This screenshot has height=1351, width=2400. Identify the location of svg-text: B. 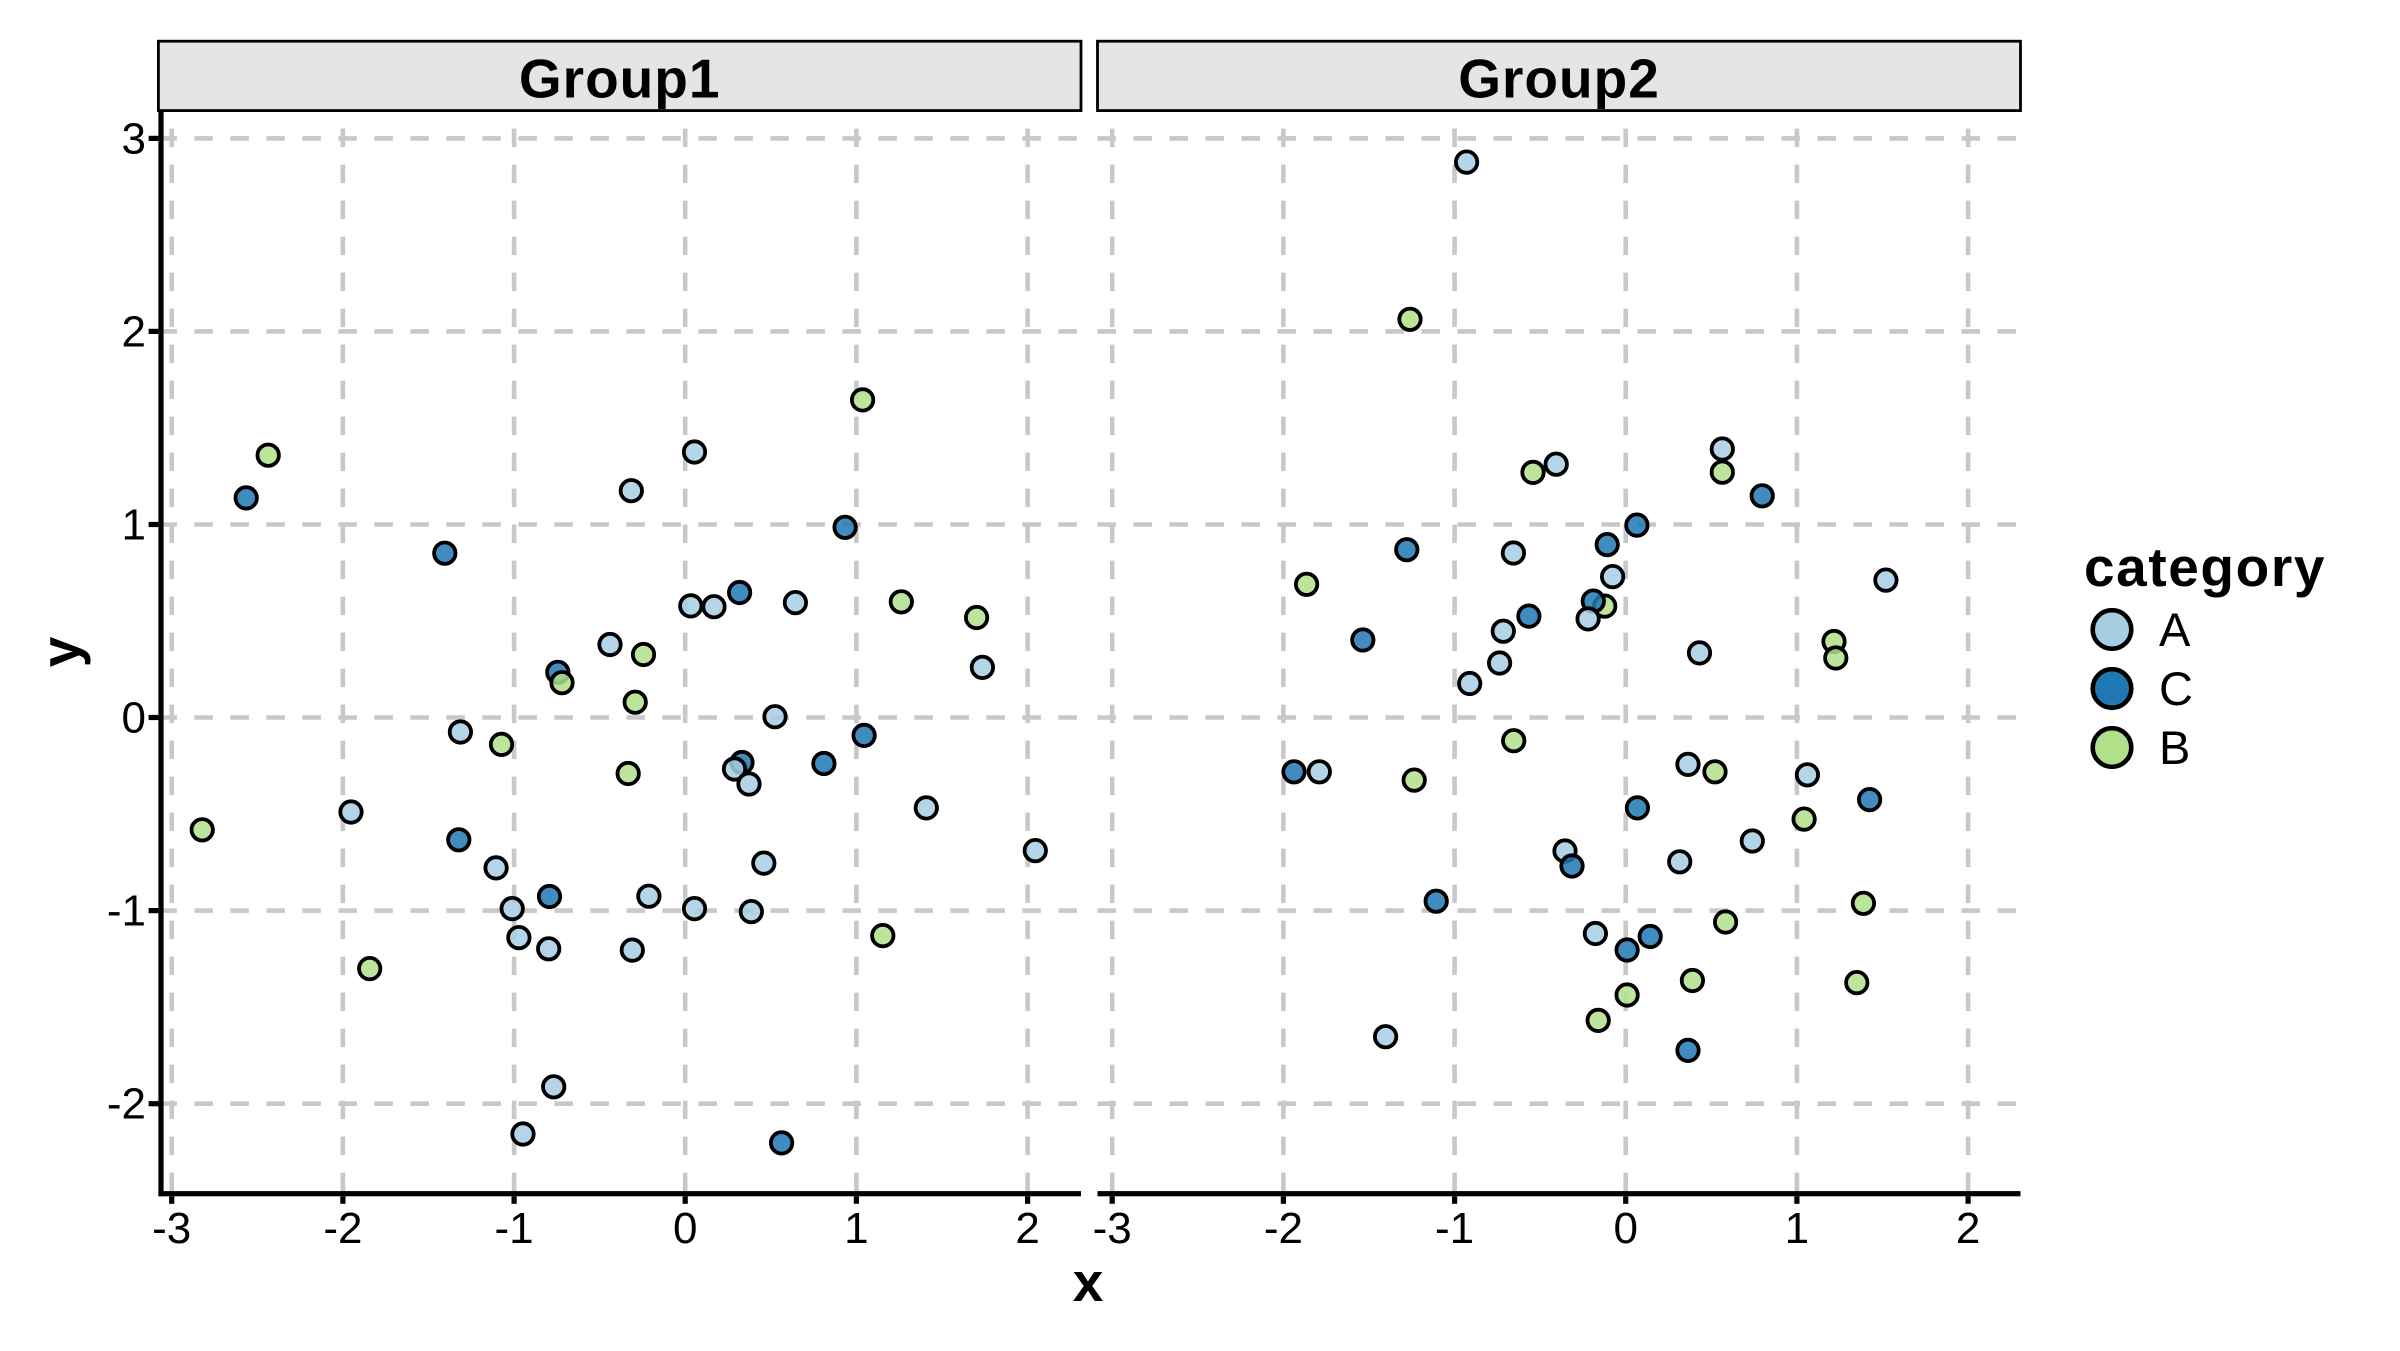
(2174, 747).